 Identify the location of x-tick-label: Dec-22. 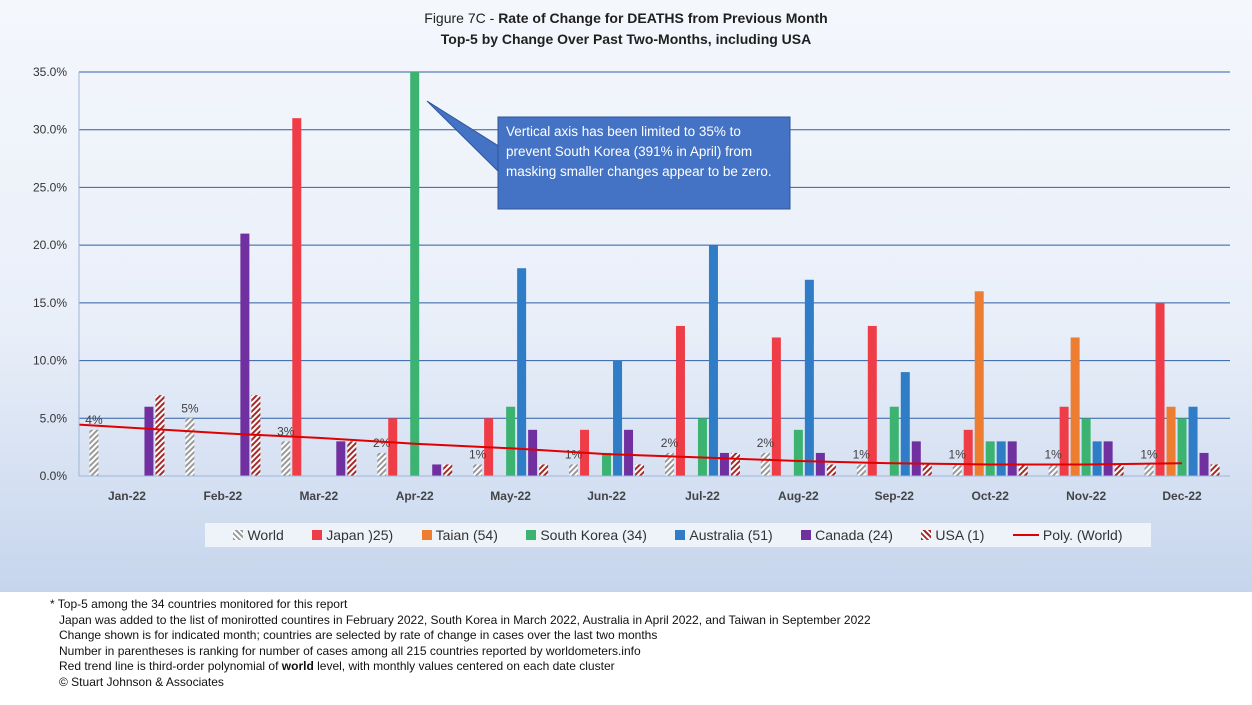
(1182, 496).